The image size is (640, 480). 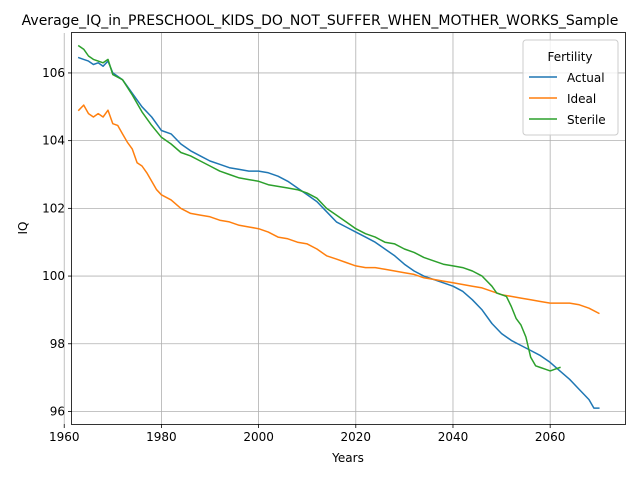 What do you see at coordinates (53, 73) in the screenshot?
I see `y-tick-label: 106` at bounding box center [53, 73].